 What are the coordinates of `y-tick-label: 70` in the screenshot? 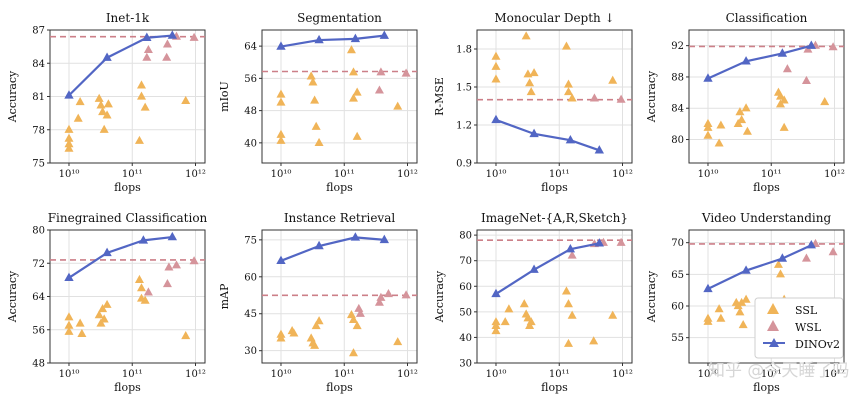 It's located at (677, 243).